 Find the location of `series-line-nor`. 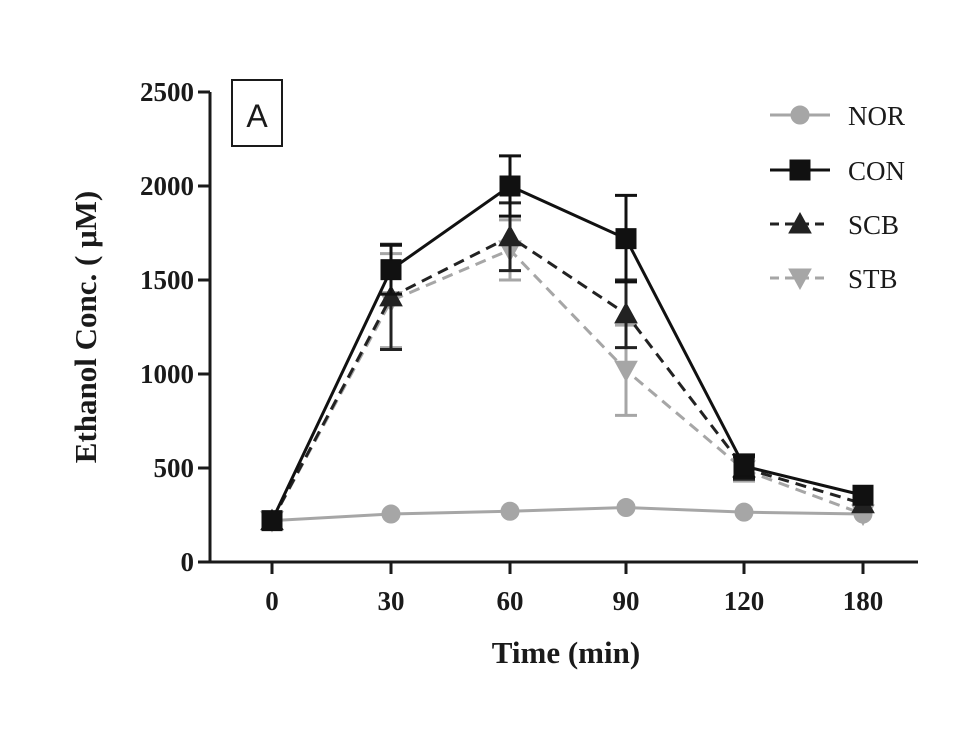

series-line-nor is located at coordinates (567, 514).